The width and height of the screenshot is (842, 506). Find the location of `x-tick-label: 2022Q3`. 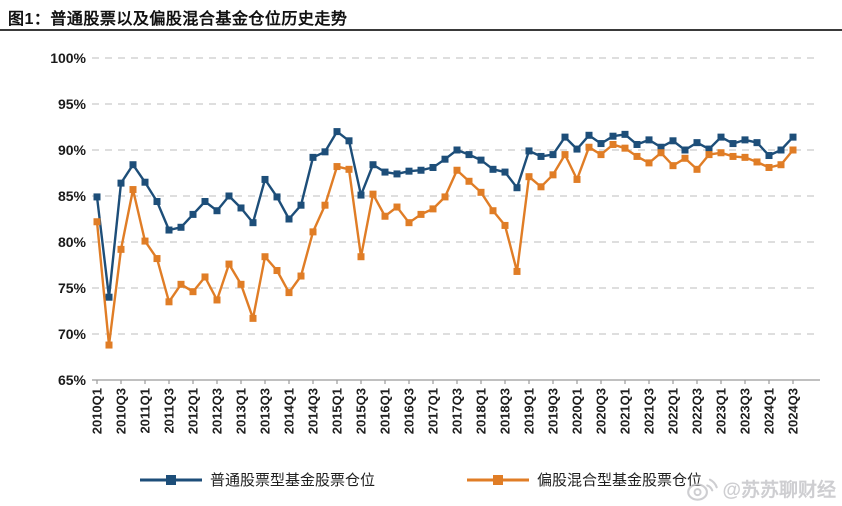

x-tick-label: 2022Q3 is located at coordinates (697, 411).